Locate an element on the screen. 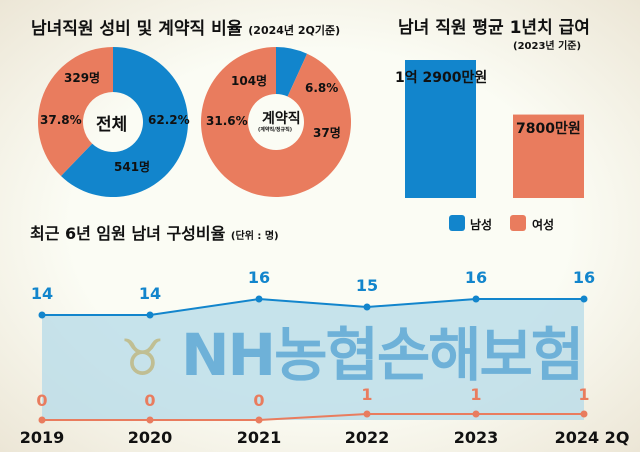  male-line is located at coordinates (313, 306).